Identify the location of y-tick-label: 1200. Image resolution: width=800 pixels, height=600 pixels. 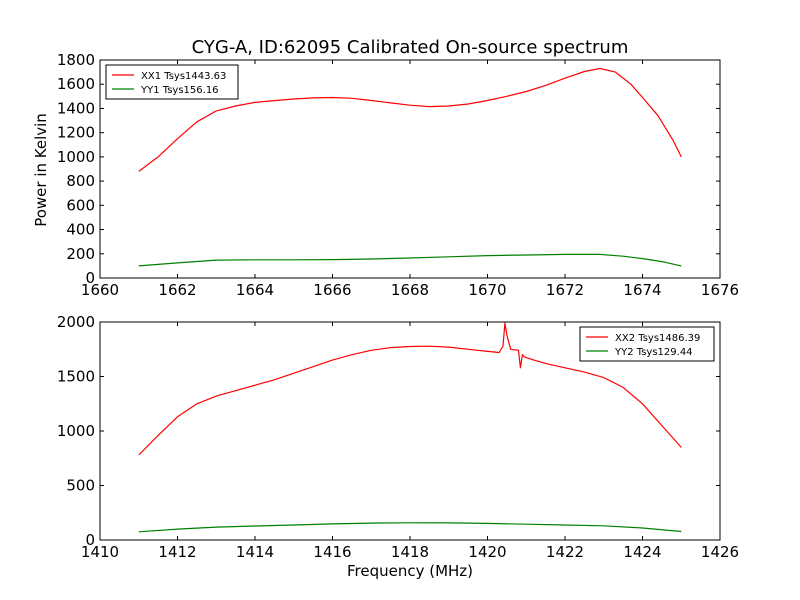
(76, 133).